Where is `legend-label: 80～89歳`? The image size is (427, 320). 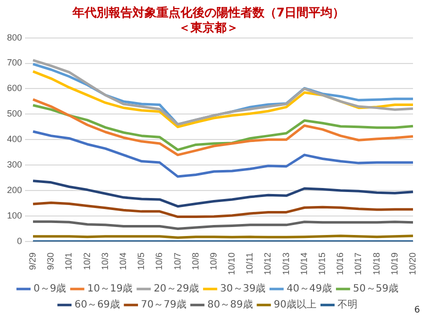
legend-label: 80～89歳 is located at coordinates (230, 304).